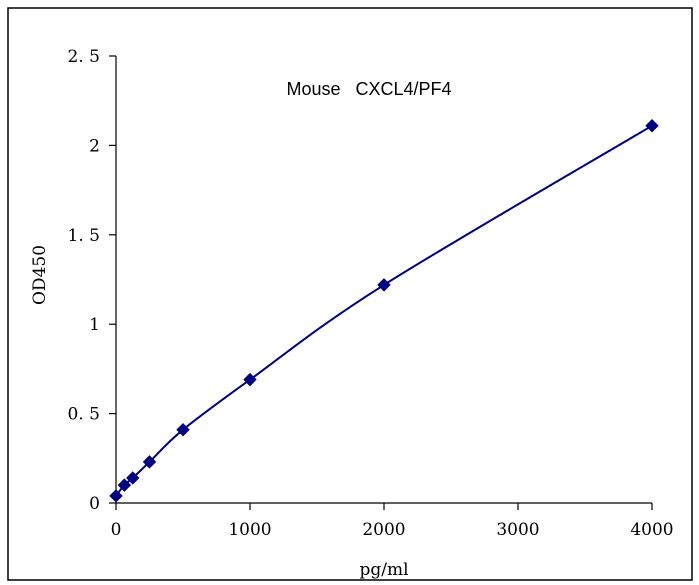  I want to click on y-tick-label: 2. 5, so click(84, 57).